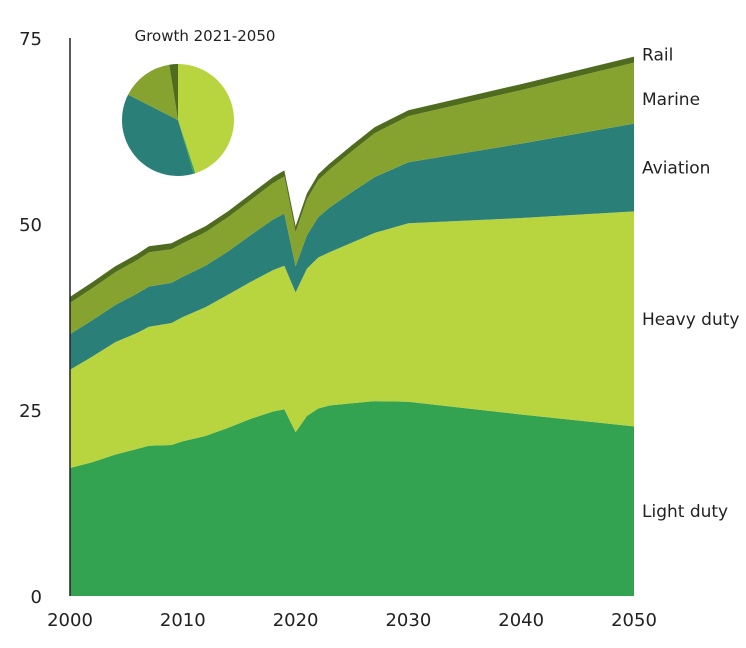 The width and height of the screenshot is (746, 648). What do you see at coordinates (30, 411) in the screenshot?
I see `y-tick-25: 25` at bounding box center [30, 411].